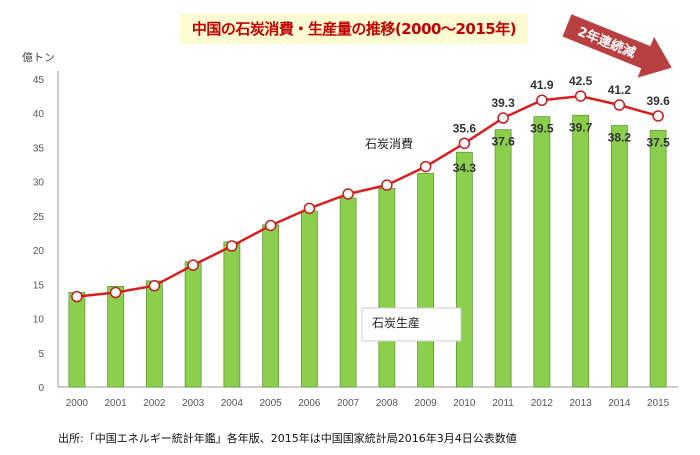 The image size is (700, 455). I want to click on data-label-consumption: 39.3, so click(503, 103).